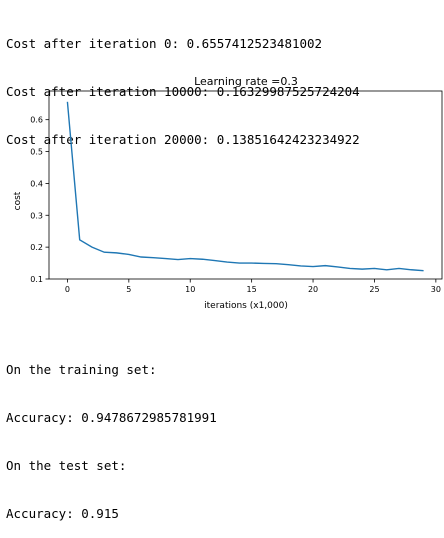 This screenshot has width=444, height=538. What do you see at coordinates (128, 289) in the screenshot?
I see `x-tick-label: 5` at bounding box center [128, 289].